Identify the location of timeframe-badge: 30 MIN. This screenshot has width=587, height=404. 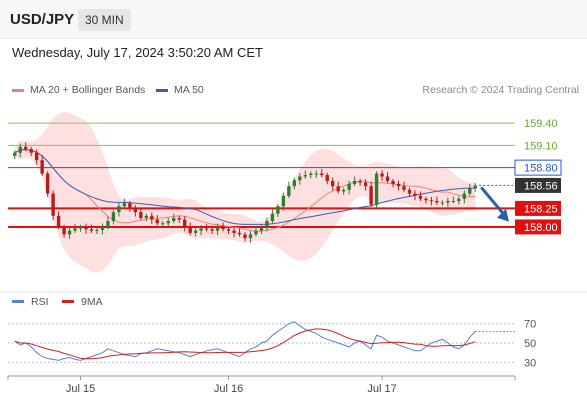
(104, 20).